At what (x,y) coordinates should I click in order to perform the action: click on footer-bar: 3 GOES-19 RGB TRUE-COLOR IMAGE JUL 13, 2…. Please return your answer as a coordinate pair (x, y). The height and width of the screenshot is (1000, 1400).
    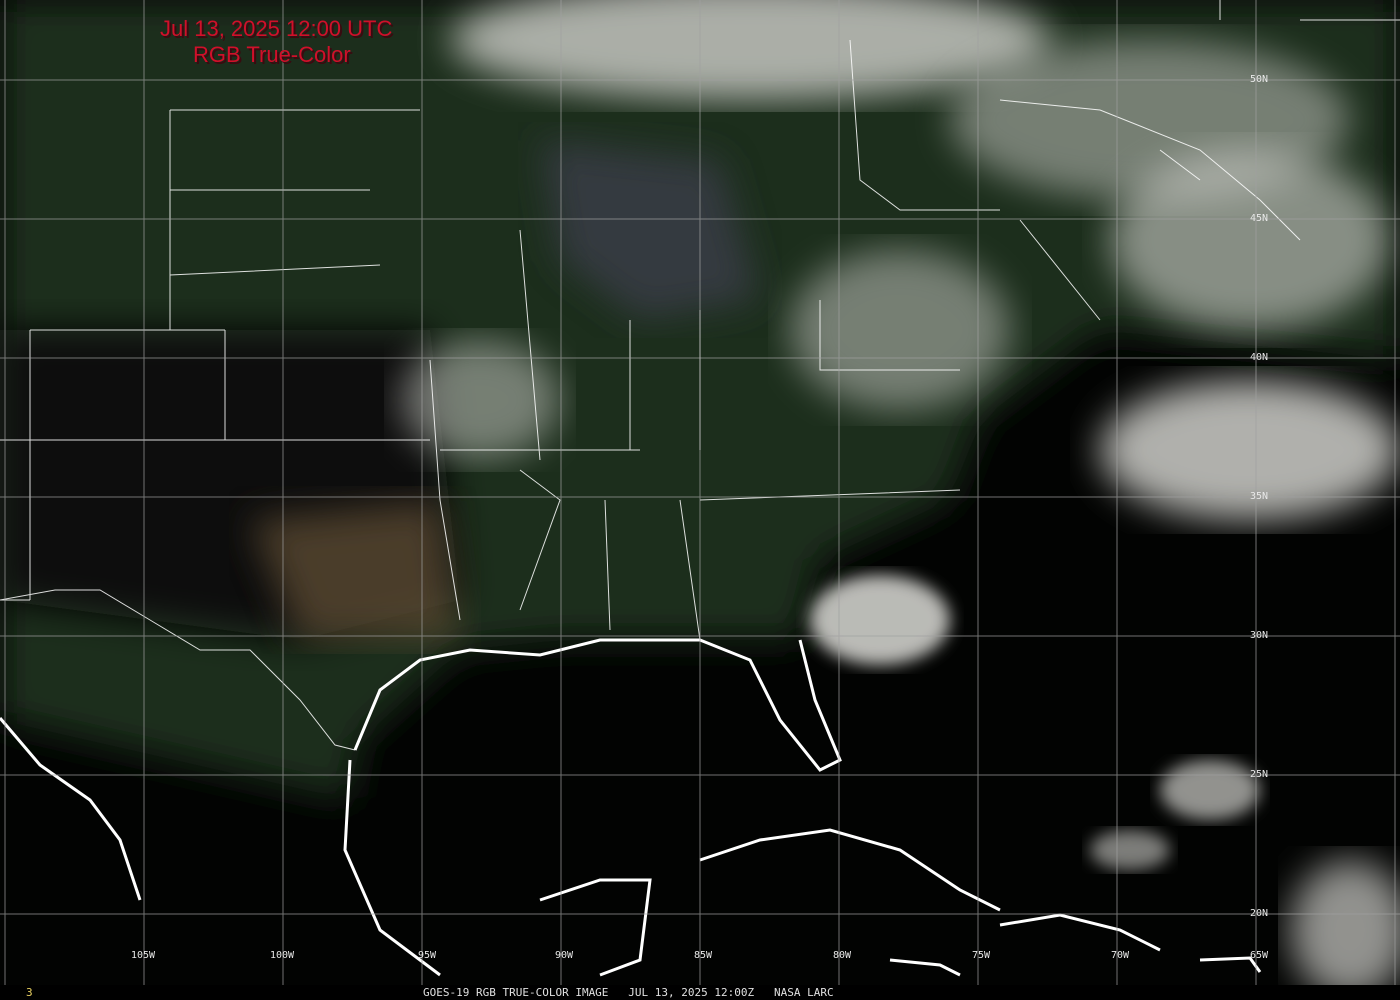
    Looking at the image, I should click on (700, 992).